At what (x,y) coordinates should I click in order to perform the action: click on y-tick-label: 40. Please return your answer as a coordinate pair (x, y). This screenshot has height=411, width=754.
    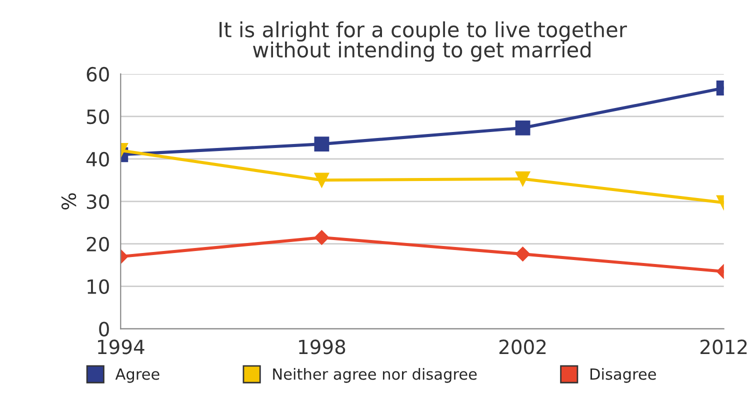
    Looking at the image, I should click on (97, 159).